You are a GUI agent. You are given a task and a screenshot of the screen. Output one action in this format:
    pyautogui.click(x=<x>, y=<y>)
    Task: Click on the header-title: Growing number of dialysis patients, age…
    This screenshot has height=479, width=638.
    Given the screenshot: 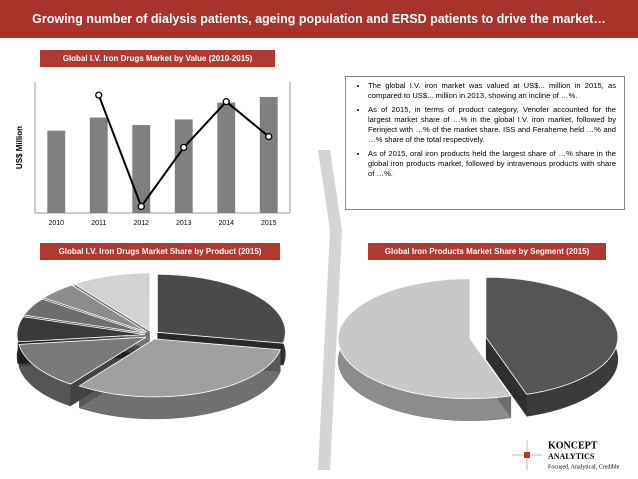 What is the action you would take?
    pyautogui.click(x=319, y=19)
    